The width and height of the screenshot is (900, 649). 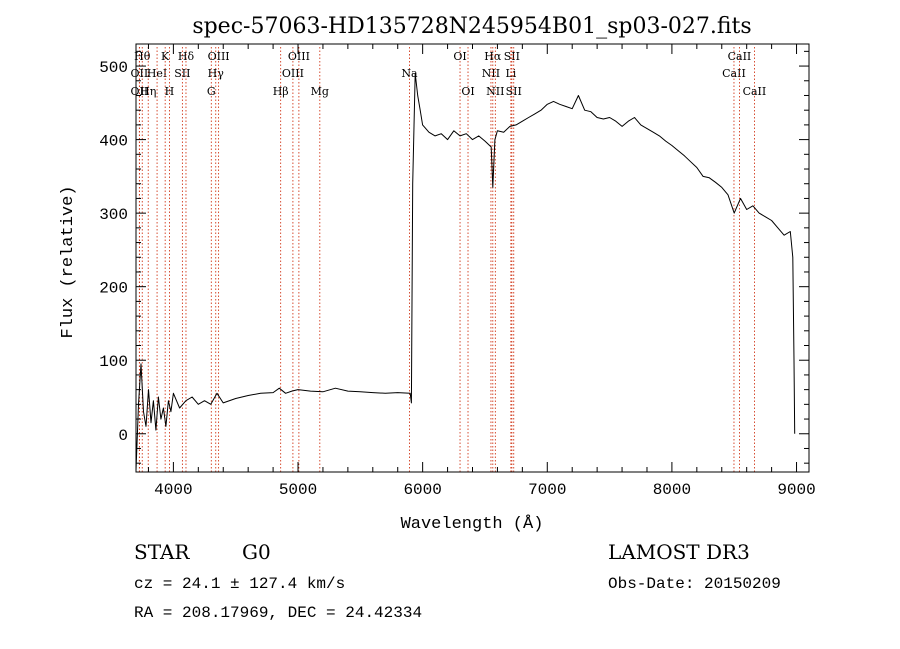 I want to click on y-tick-label: 400, so click(x=113, y=142).